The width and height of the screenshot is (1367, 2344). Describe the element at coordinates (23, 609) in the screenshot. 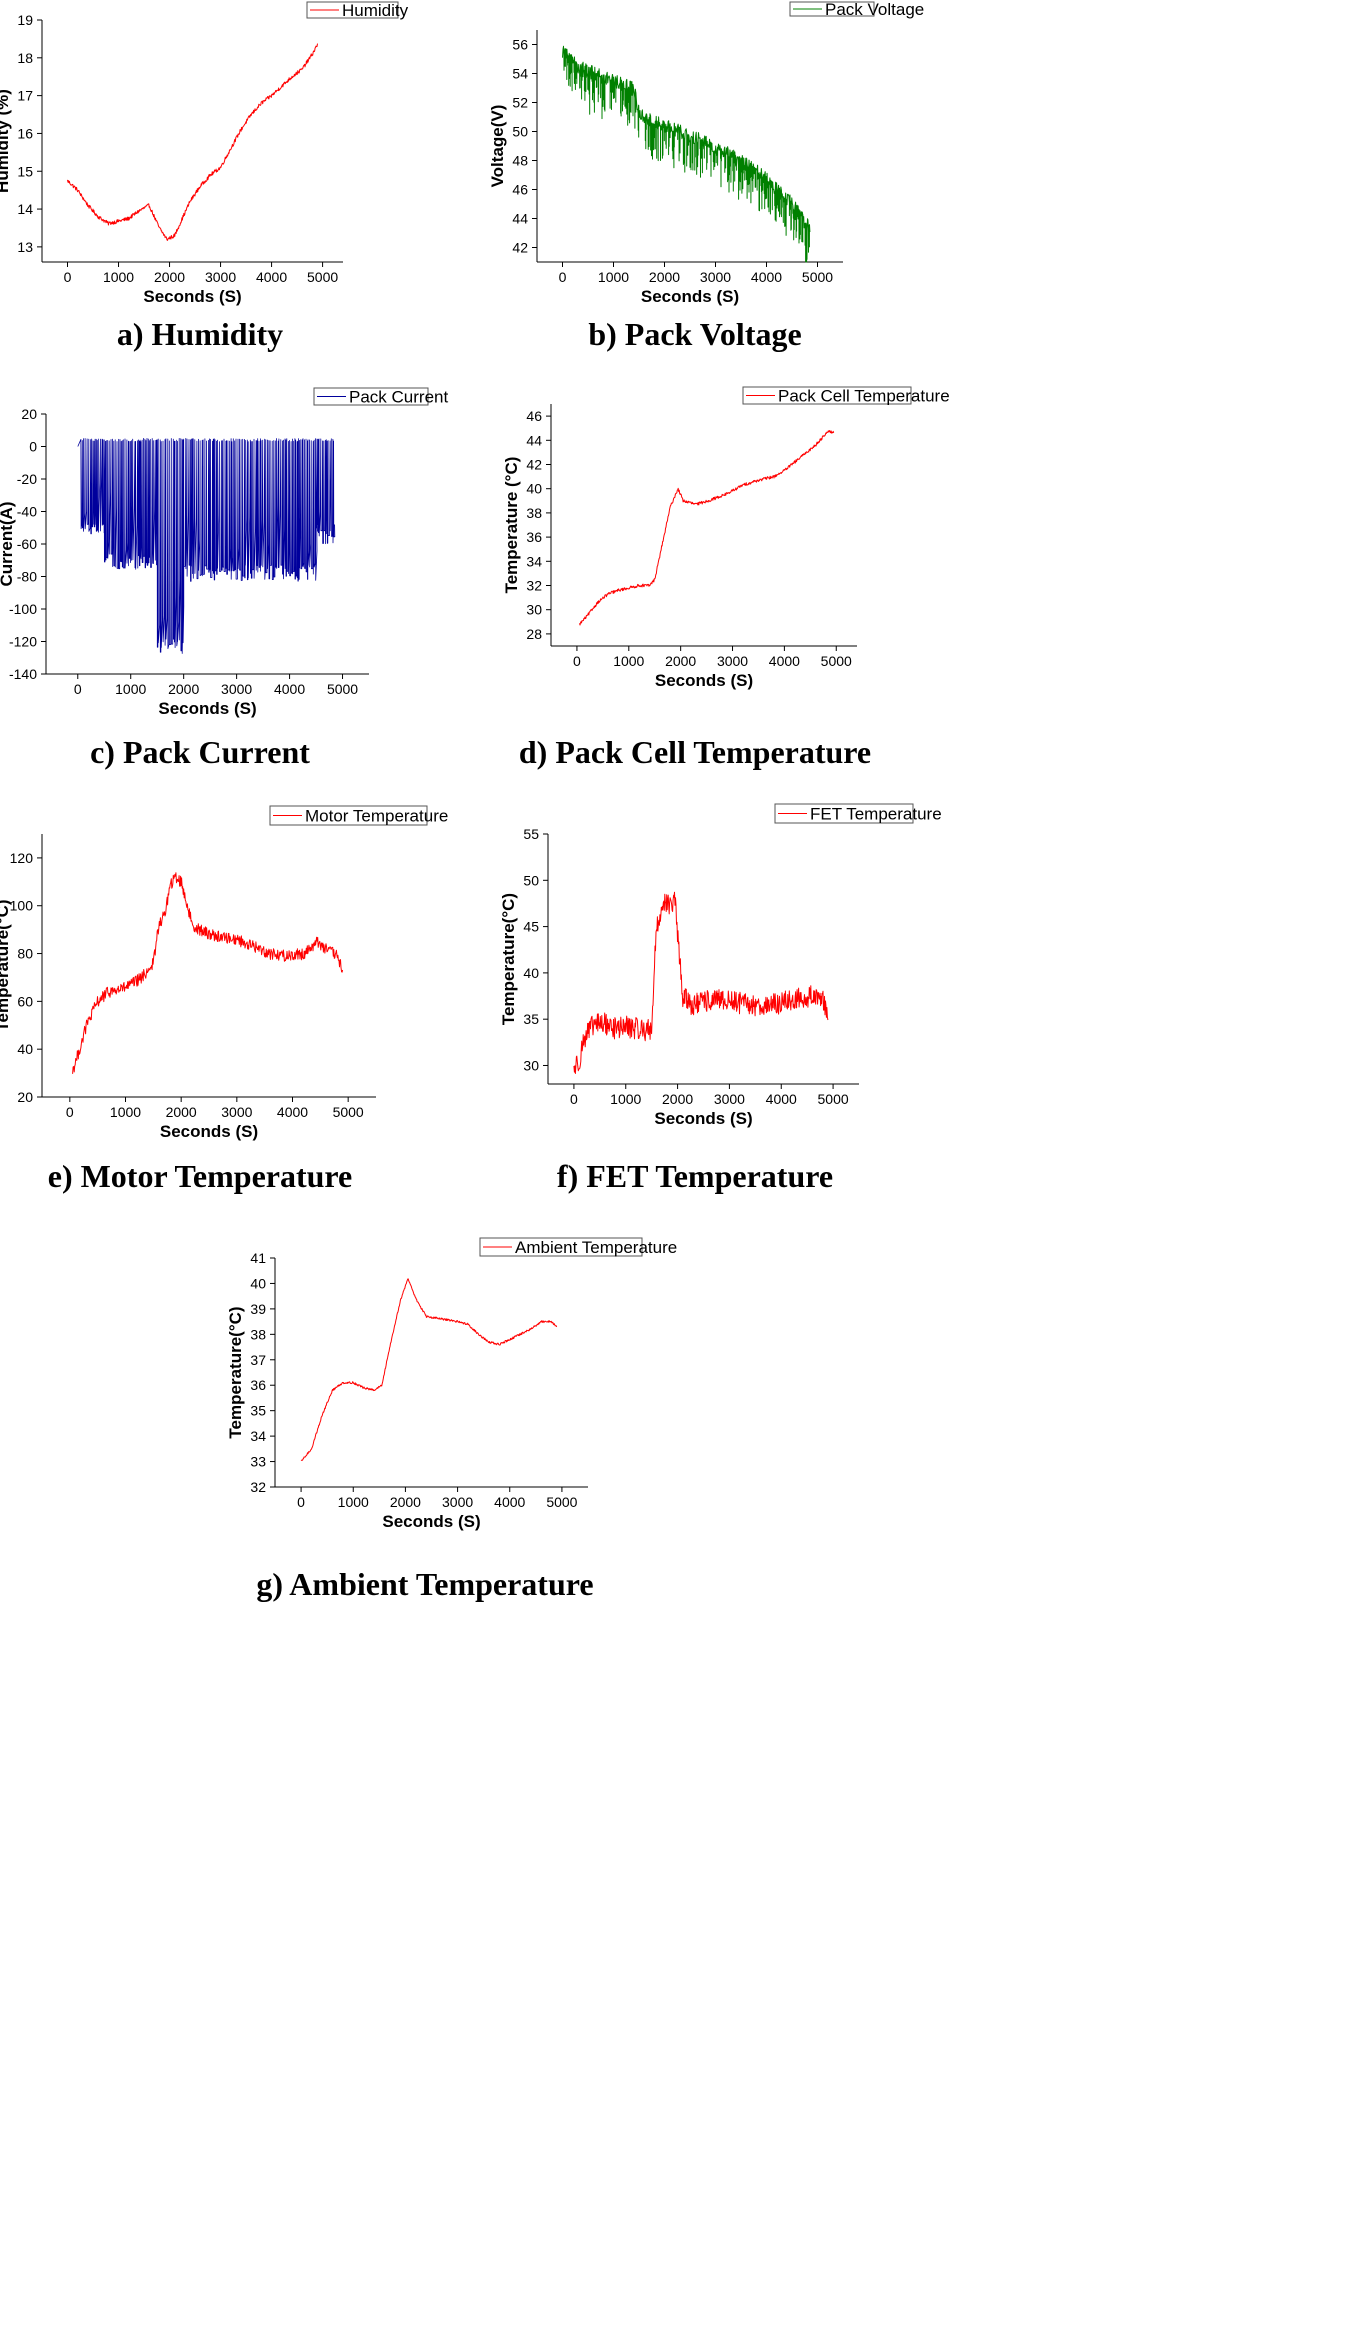

I see `y-tick-label: -100` at that location.